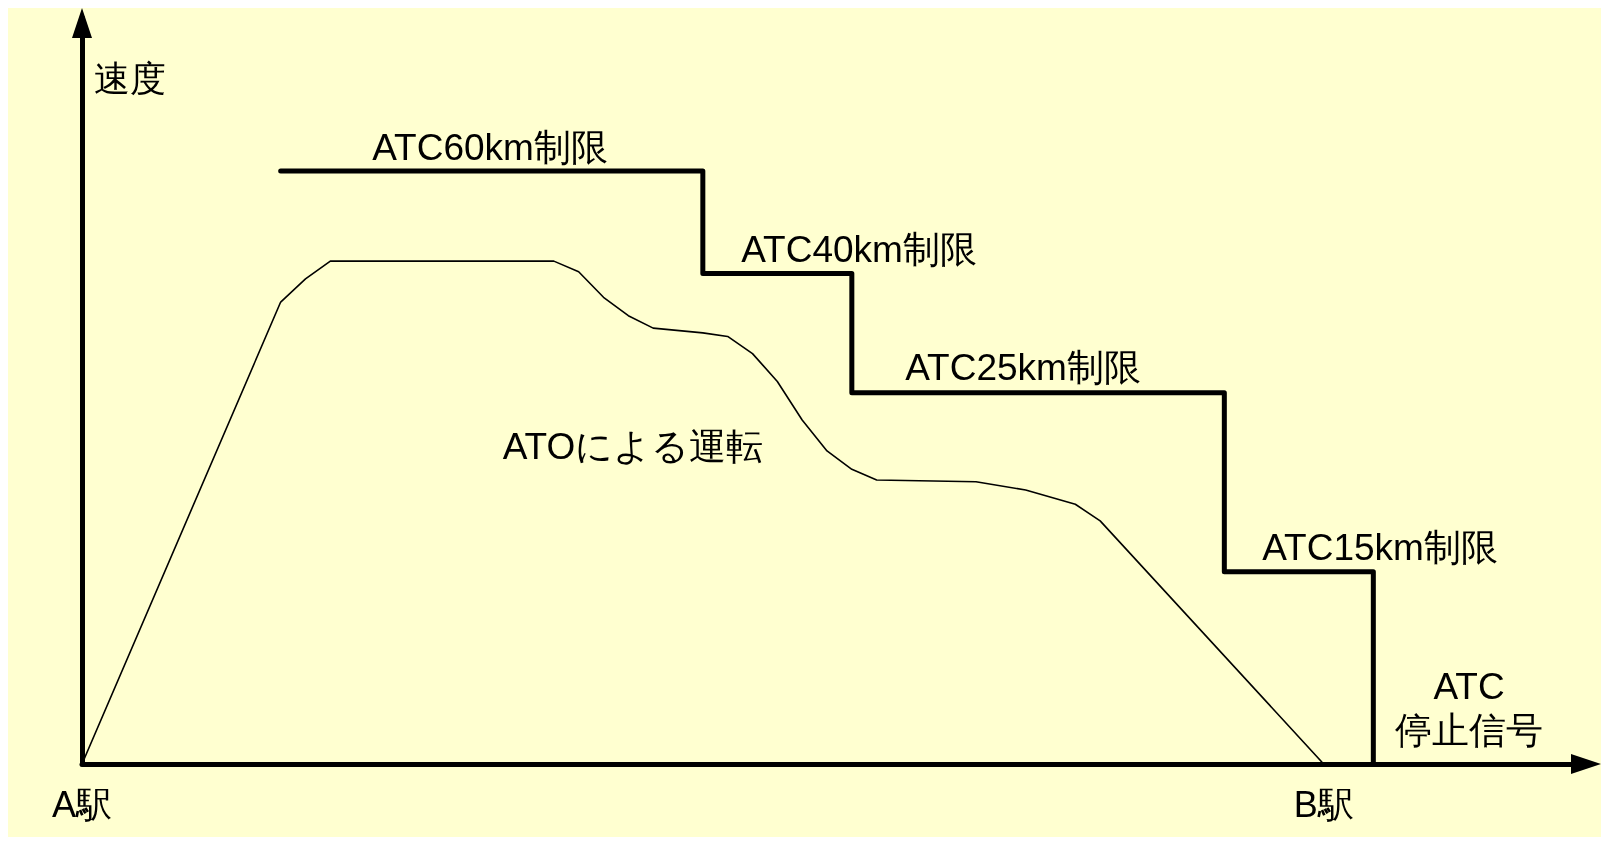 This screenshot has height=845, width=1609. What do you see at coordinates (1323, 804) in the screenshot?
I see `x-tick-label: B駅` at bounding box center [1323, 804].